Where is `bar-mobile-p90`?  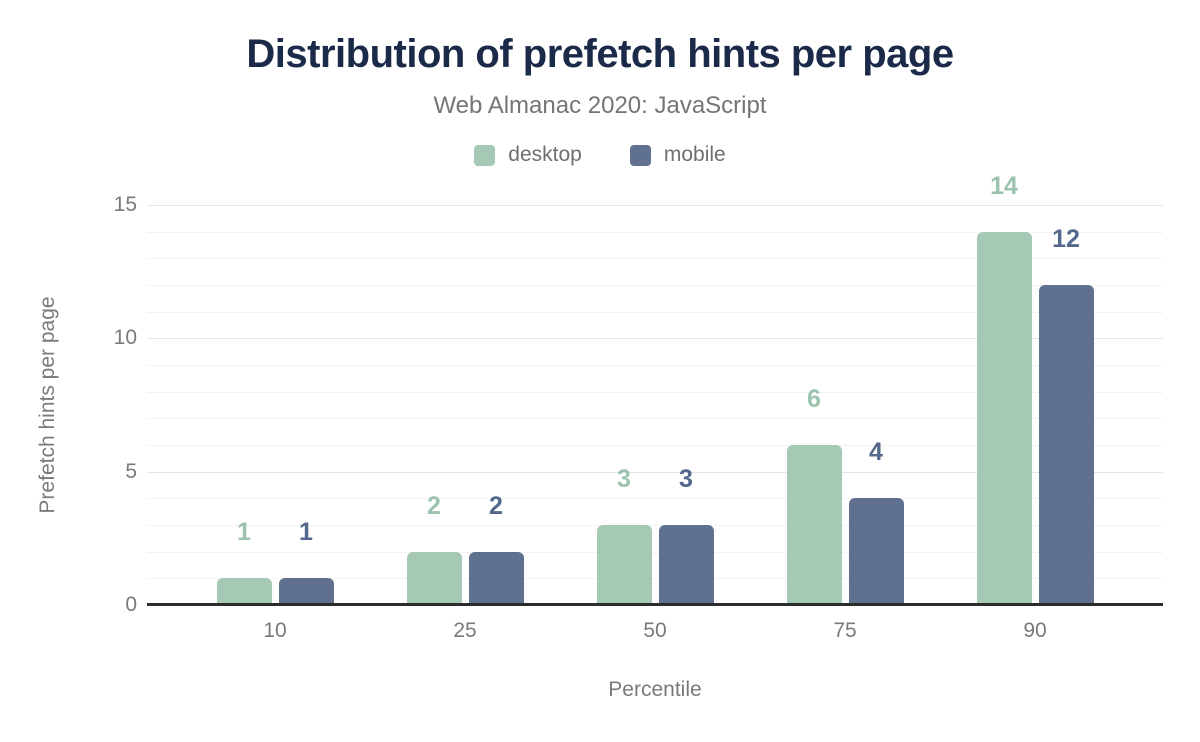 bar-mobile-p90 is located at coordinates (1066, 445).